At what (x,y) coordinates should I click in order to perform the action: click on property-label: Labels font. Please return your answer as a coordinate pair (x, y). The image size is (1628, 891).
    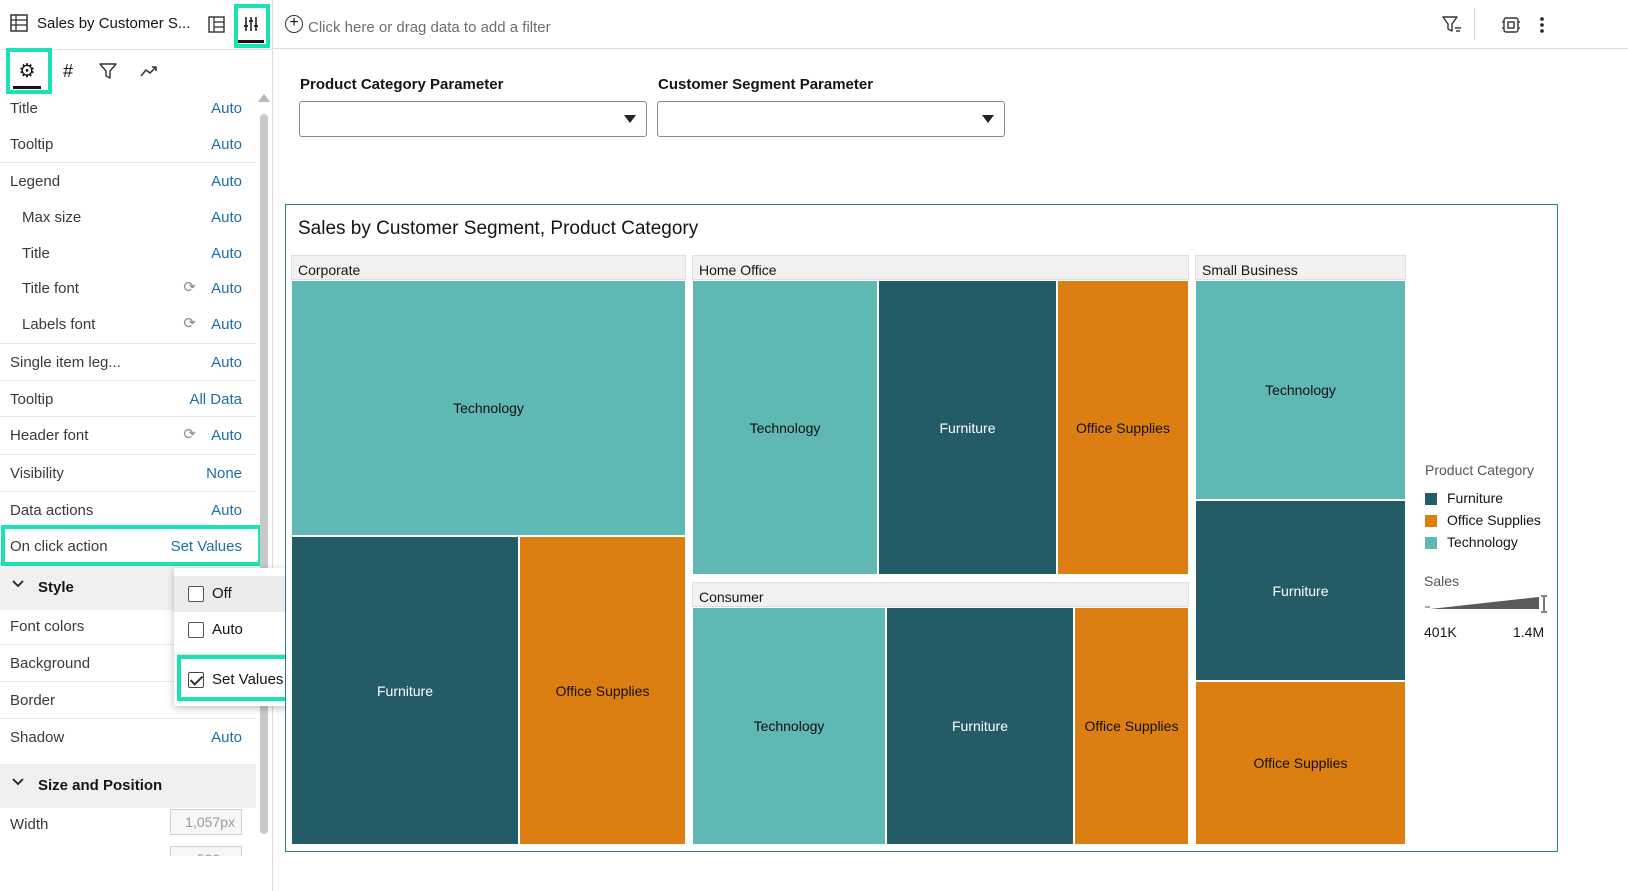
    Looking at the image, I should click on (59, 324).